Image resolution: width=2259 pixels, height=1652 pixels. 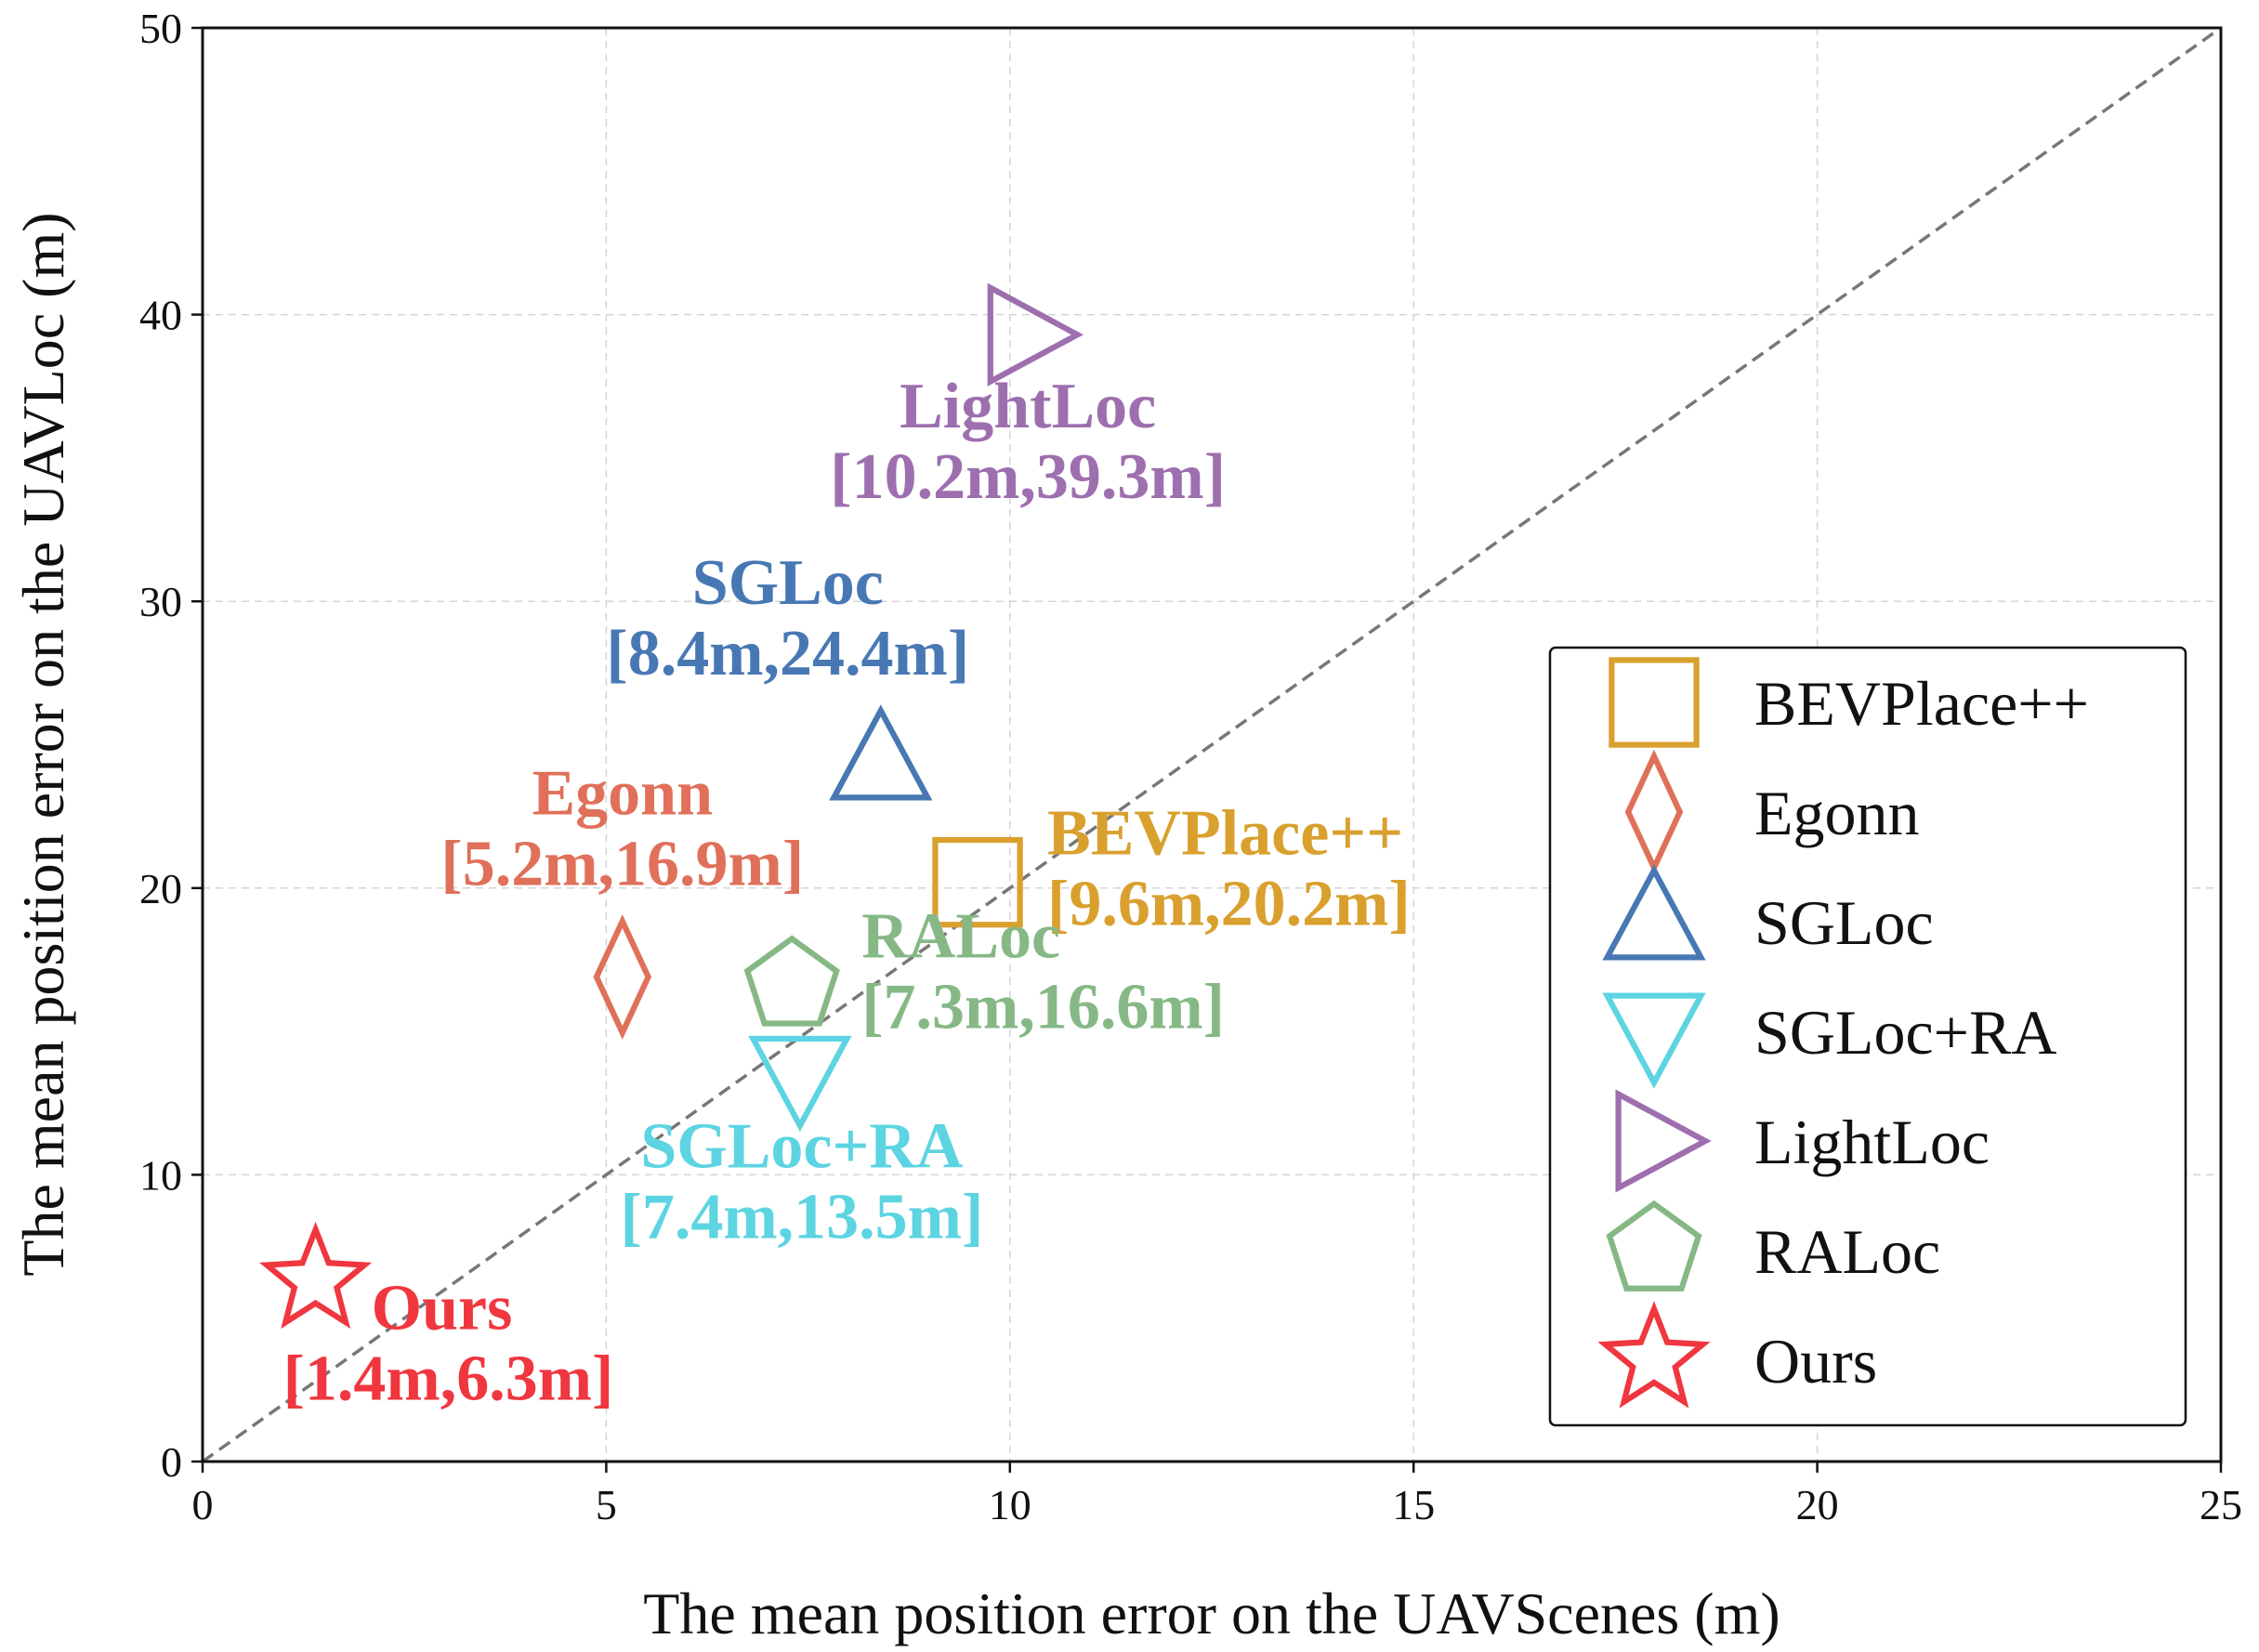 What do you see at coordinates (606, 1504) in the screenshot?
I see `x-tick-label: 5` at bounding box center [606, 1504].